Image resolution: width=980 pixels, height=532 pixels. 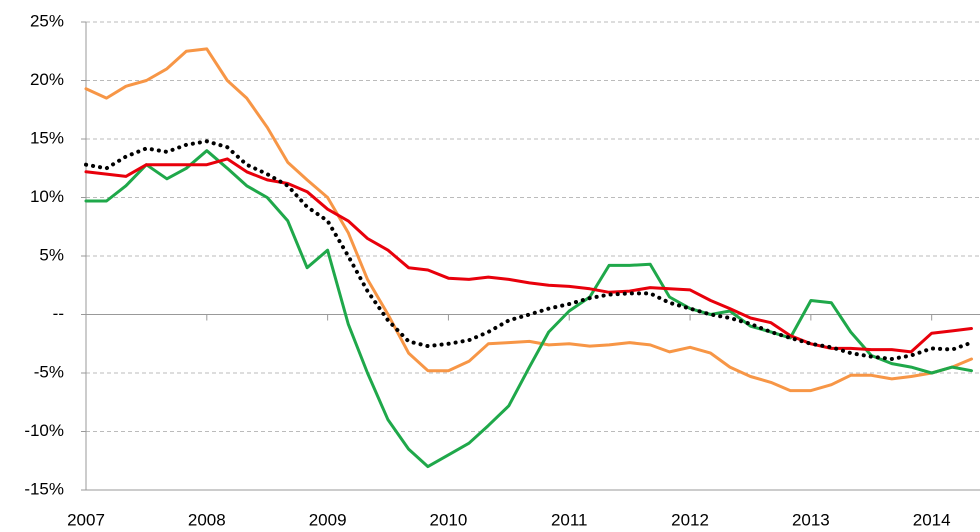 I want to click on y-tick-label: 5%, so click(x=51, y=254).